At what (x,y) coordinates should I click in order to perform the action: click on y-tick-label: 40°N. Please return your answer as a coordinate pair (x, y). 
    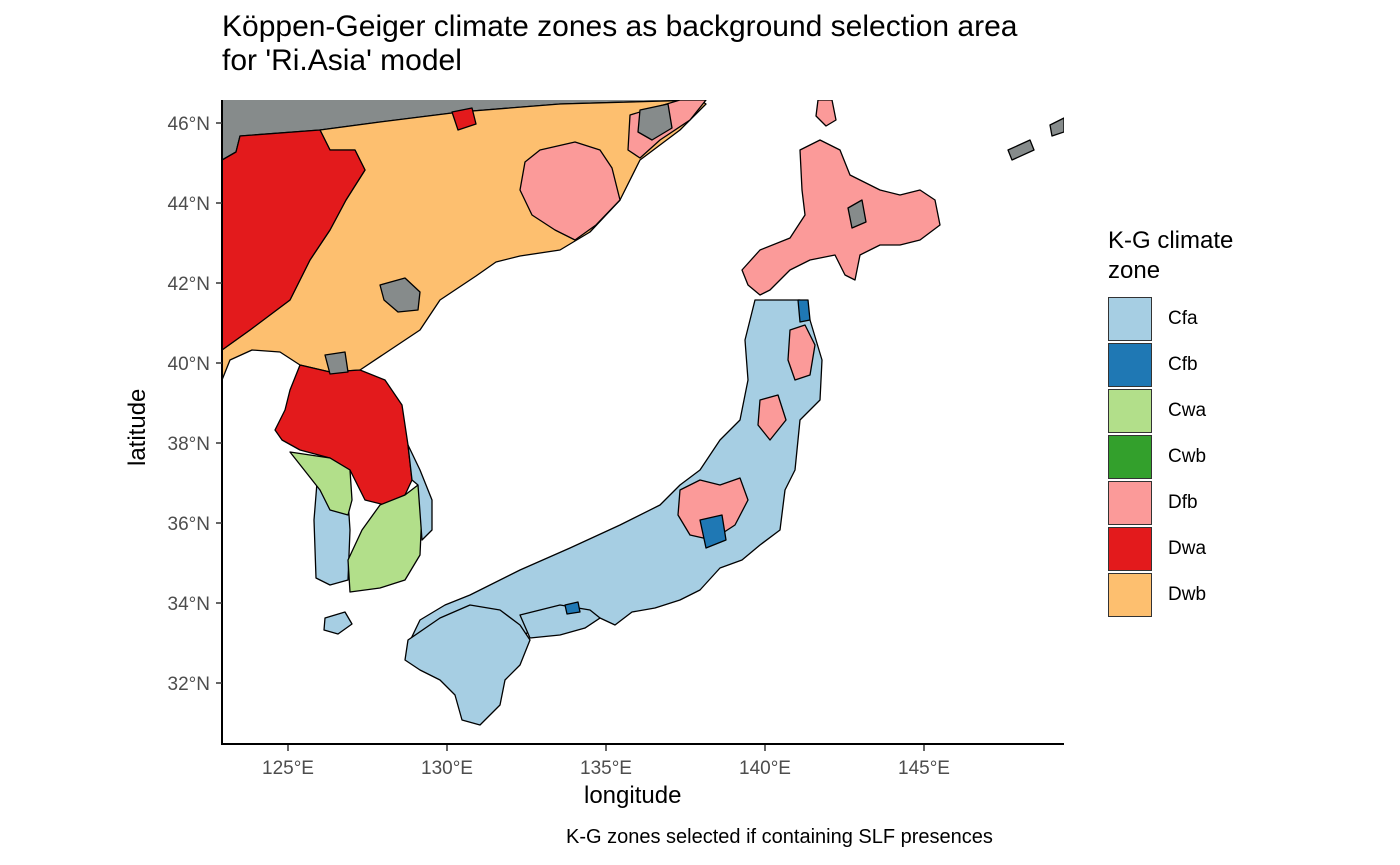
    Looking at the image, I should click on (189, 364).